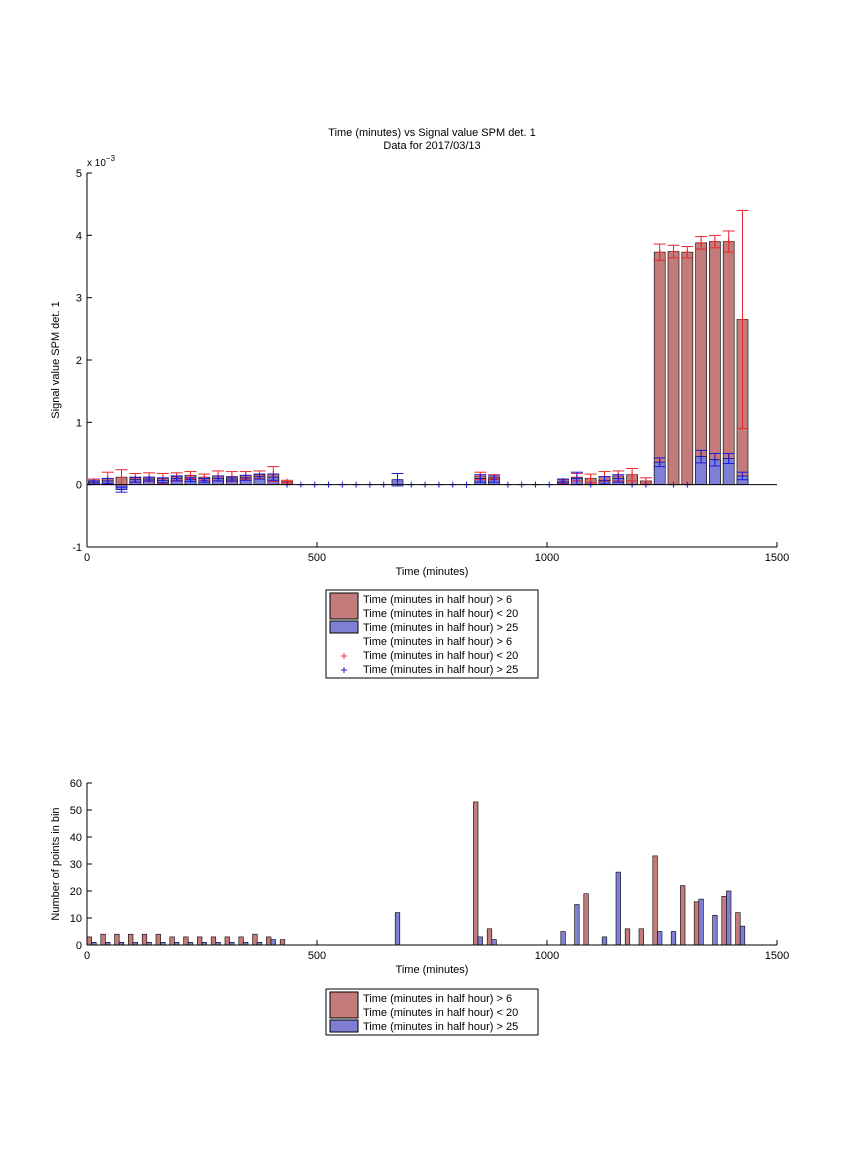 This screenshot has width=864, height=1152. I want to click on count-axes: 0 500 1000 1500 0 10 20 30 40 50 60, so click(429, 870).